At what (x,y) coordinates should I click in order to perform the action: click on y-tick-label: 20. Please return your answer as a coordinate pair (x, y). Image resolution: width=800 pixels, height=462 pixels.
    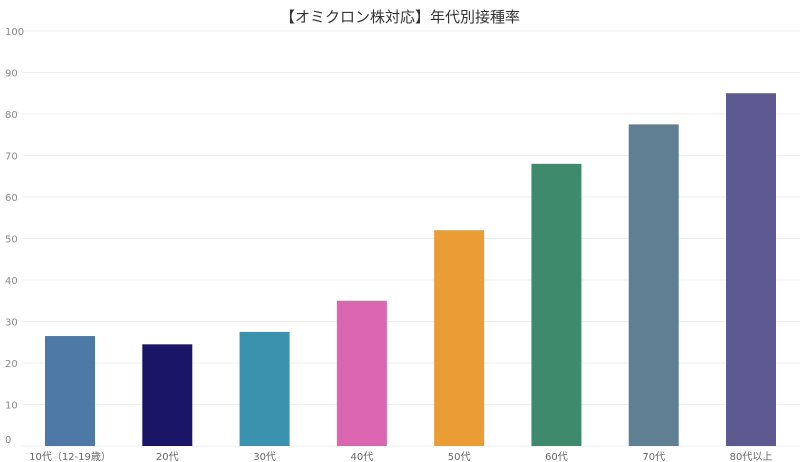
    Looking at the image, I should click on (11, 364).